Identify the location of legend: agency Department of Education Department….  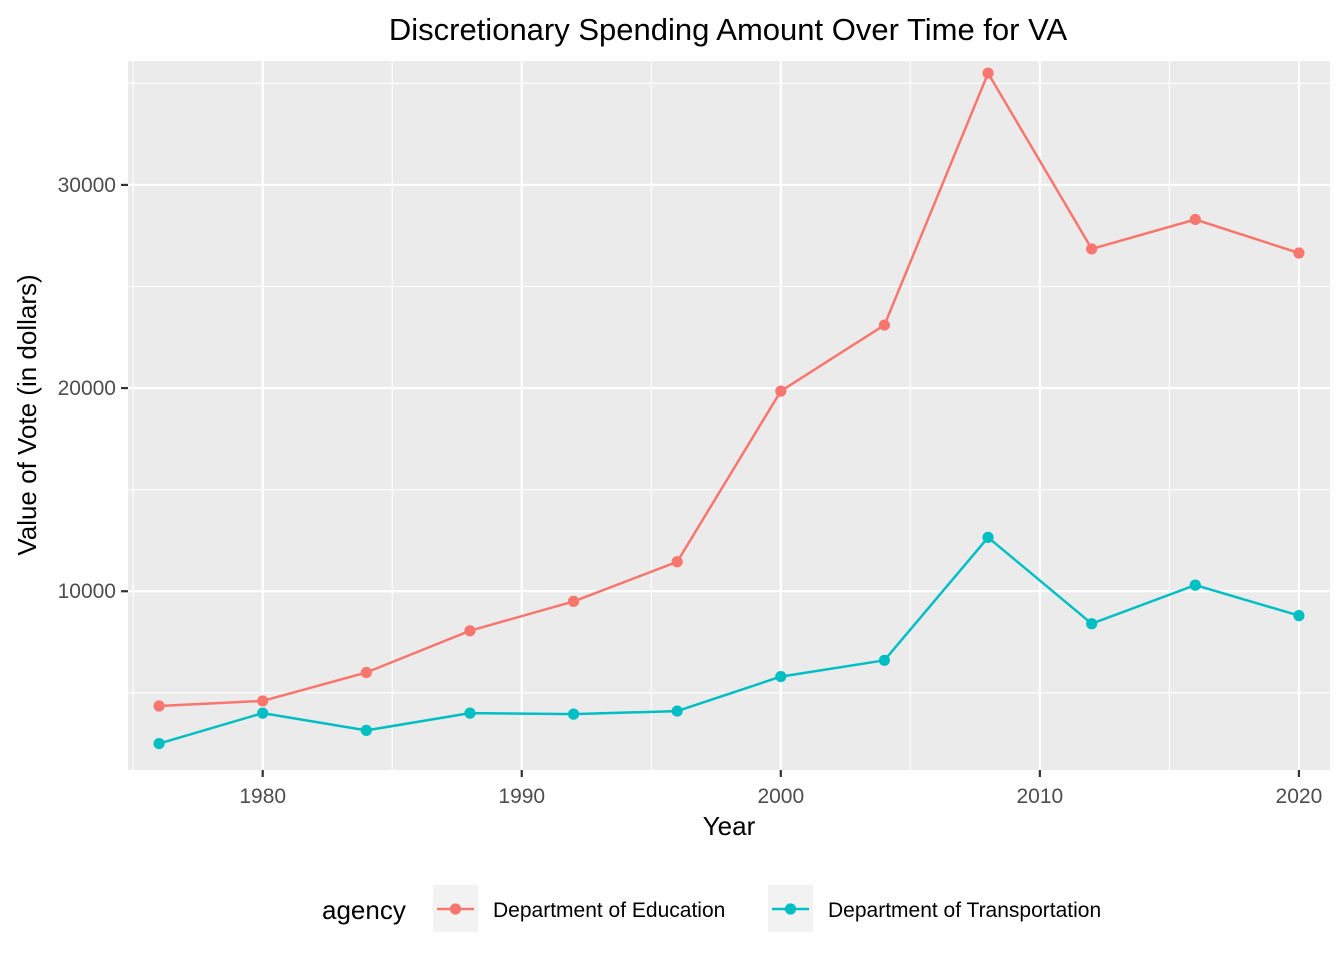
(711, 908).